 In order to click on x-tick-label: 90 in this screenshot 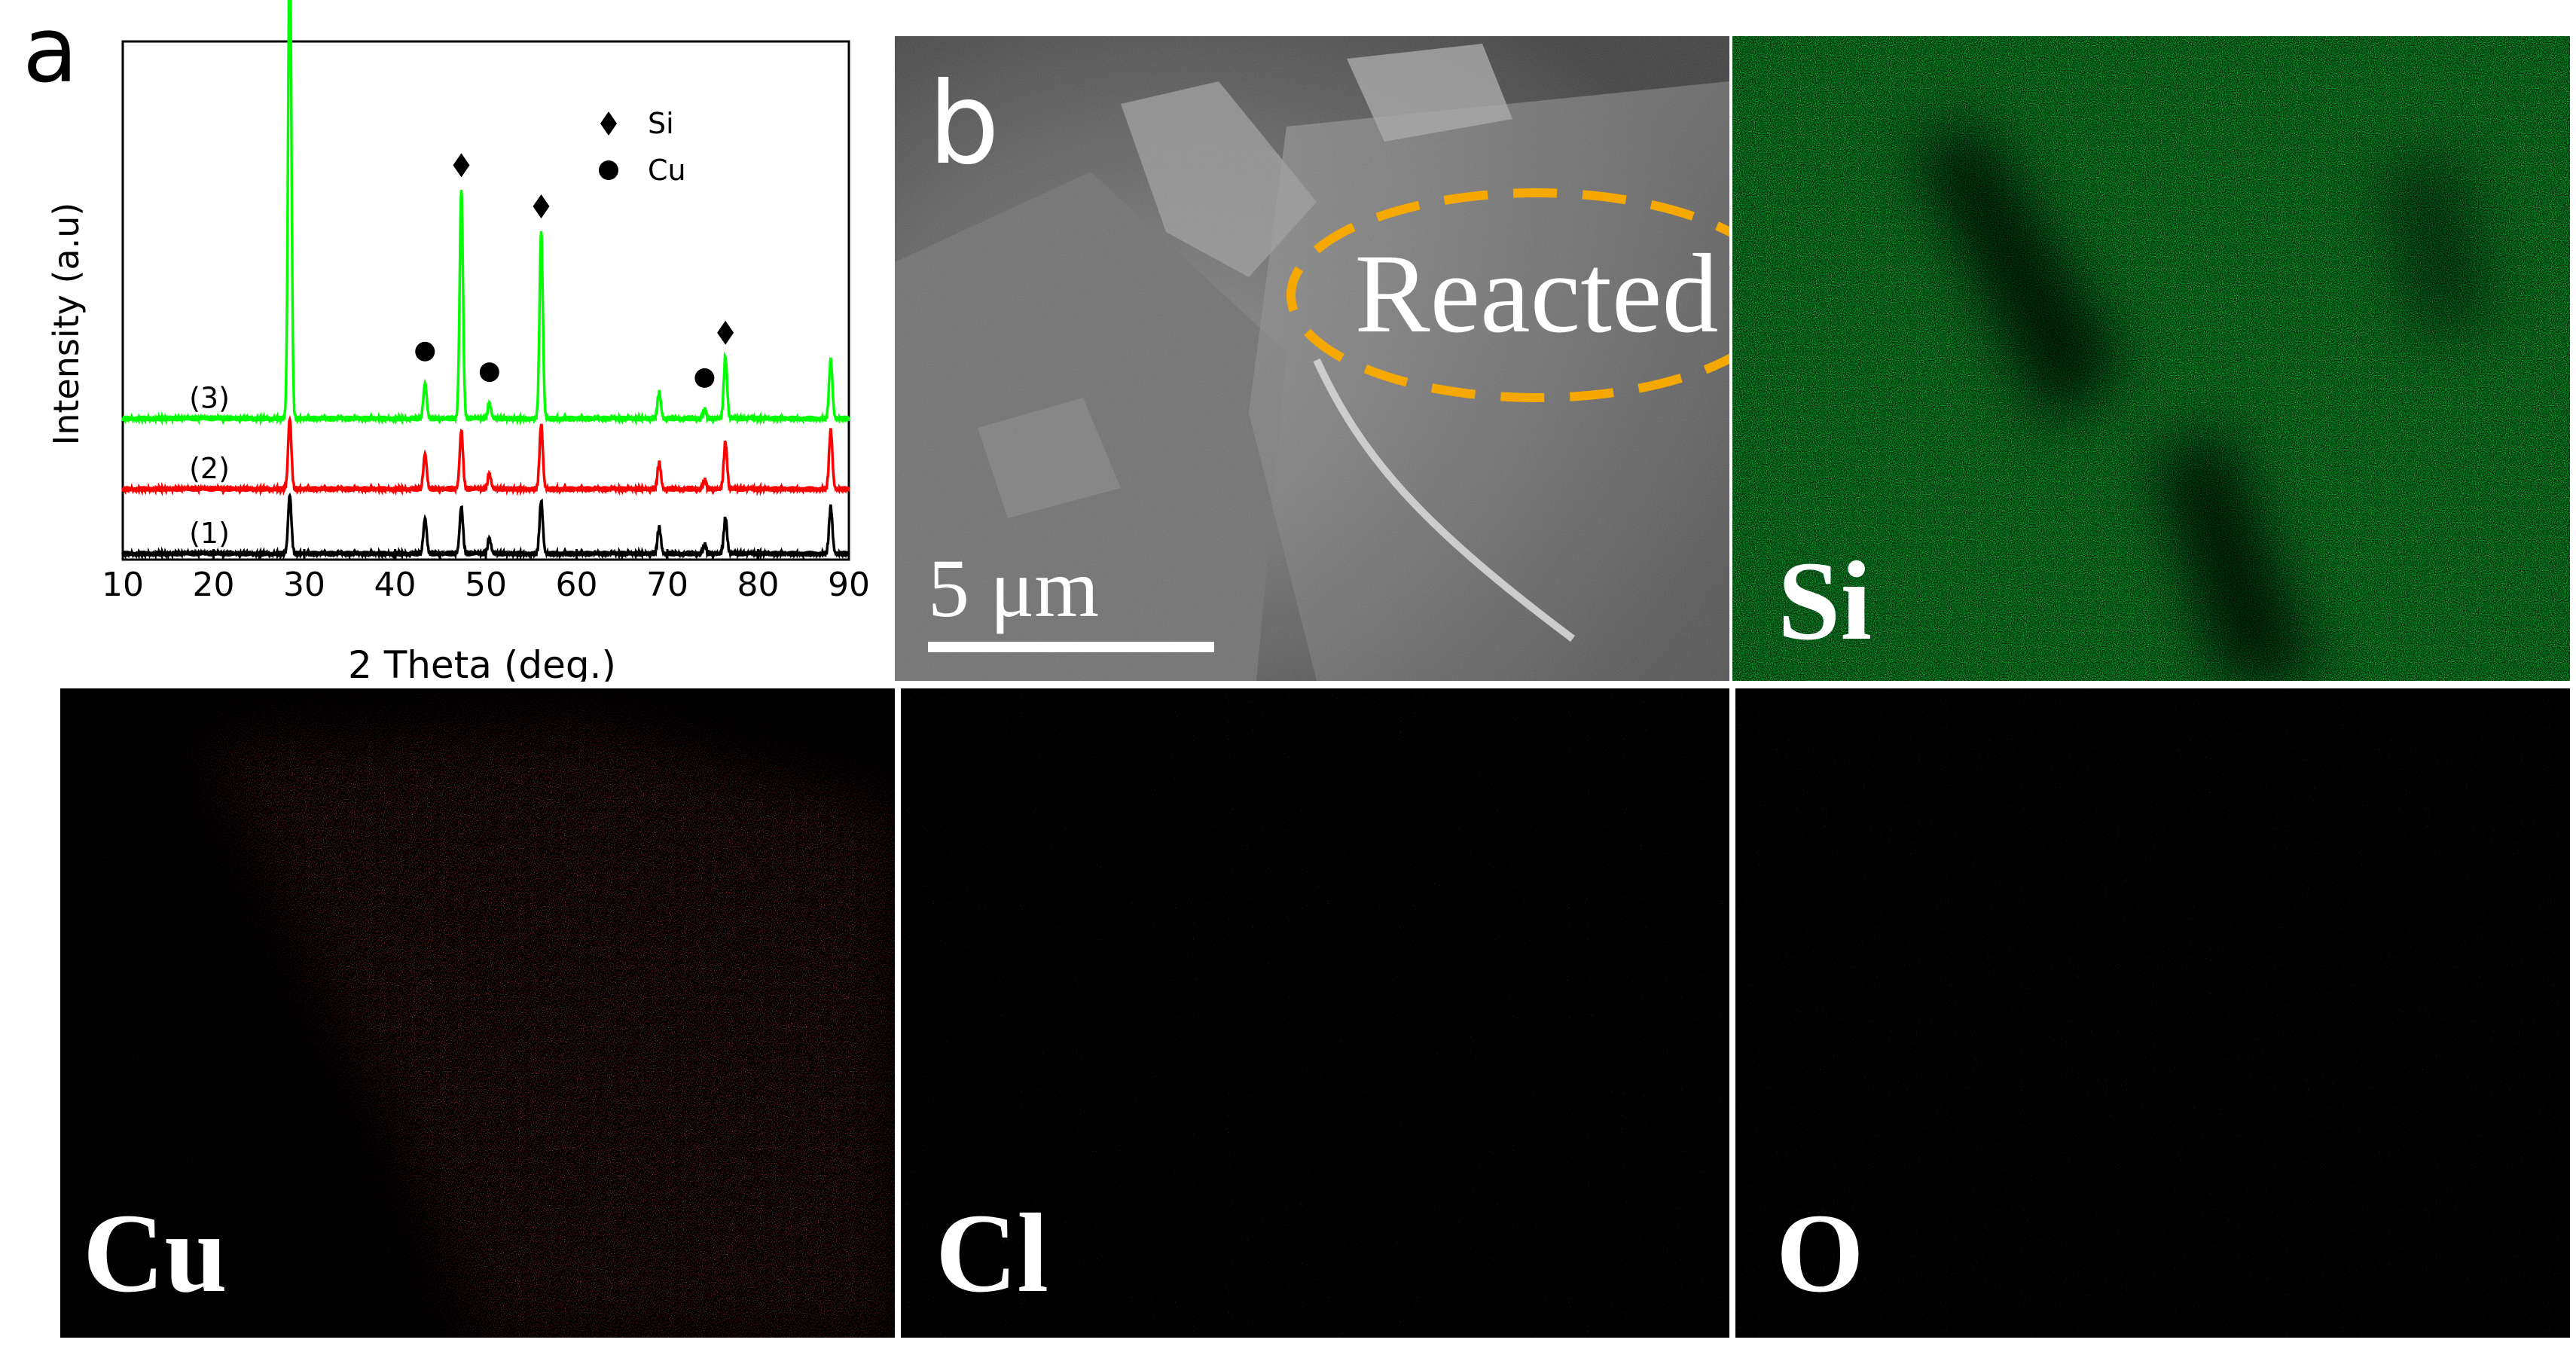, I will do `click(849, 585)`.